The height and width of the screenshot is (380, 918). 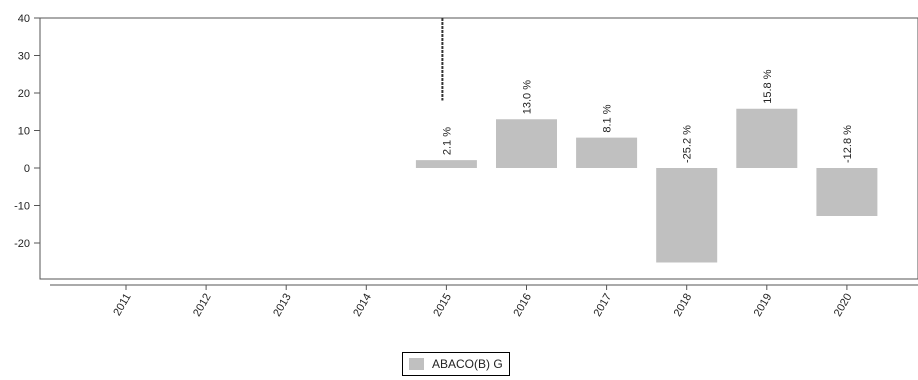 What do you see at coordinates (442, 305) in the screenshot?
I see `x-tick-label: 2015` at bounding box center [442, 305].